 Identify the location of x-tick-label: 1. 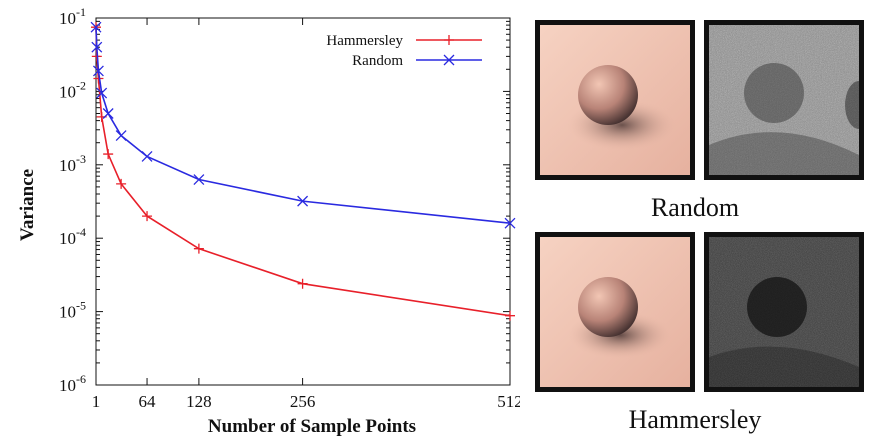
(96, 401).